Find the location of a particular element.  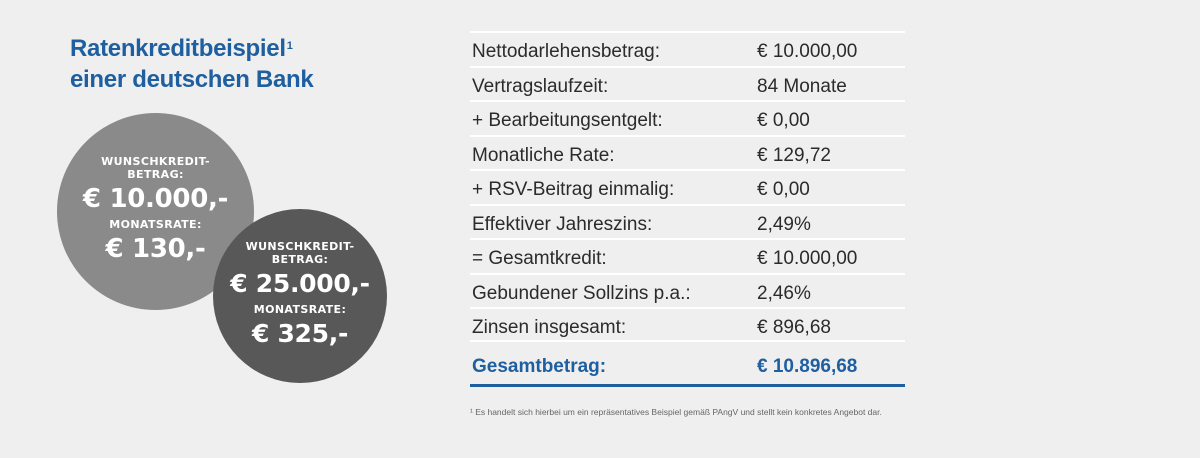

row-label: Monatliche Rate: is located at coordinates (543, 155).